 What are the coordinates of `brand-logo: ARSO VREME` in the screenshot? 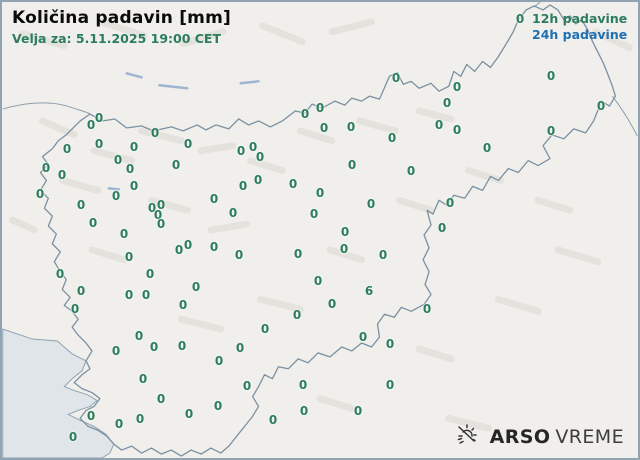 It's located at (539, 437).